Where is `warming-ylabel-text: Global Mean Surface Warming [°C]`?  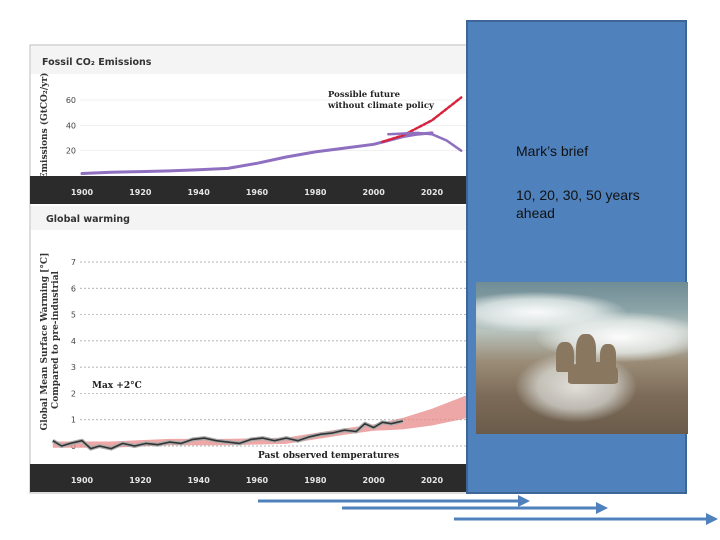 warming-ylabel-text: Global Mean Surface Warming [°C] is located at coordinates (45, 342).